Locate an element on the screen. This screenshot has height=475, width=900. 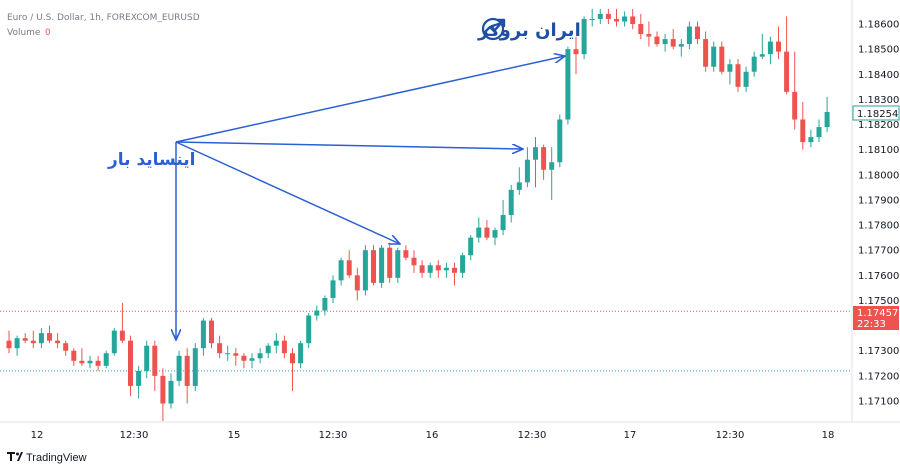
annotation-label: اینساید بار is located at coordinates (151, 160).